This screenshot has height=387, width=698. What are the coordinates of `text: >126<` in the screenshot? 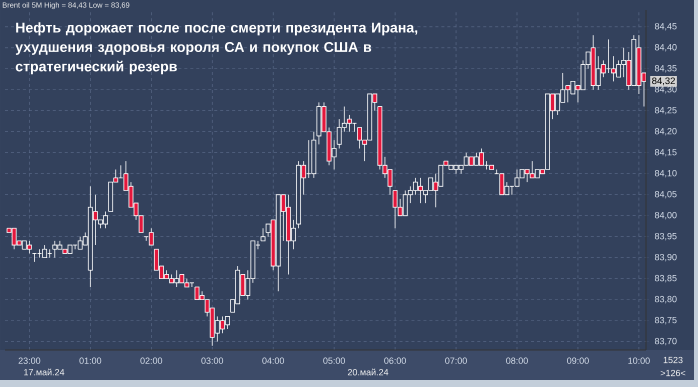 It's located at (673, 373).